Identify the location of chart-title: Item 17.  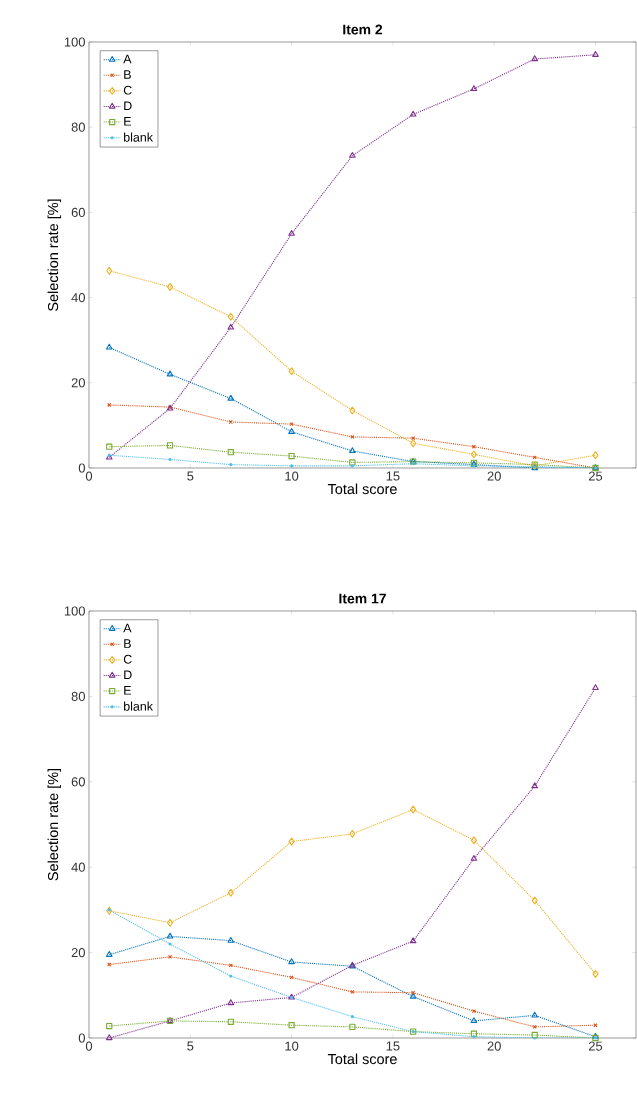
(362, 598).